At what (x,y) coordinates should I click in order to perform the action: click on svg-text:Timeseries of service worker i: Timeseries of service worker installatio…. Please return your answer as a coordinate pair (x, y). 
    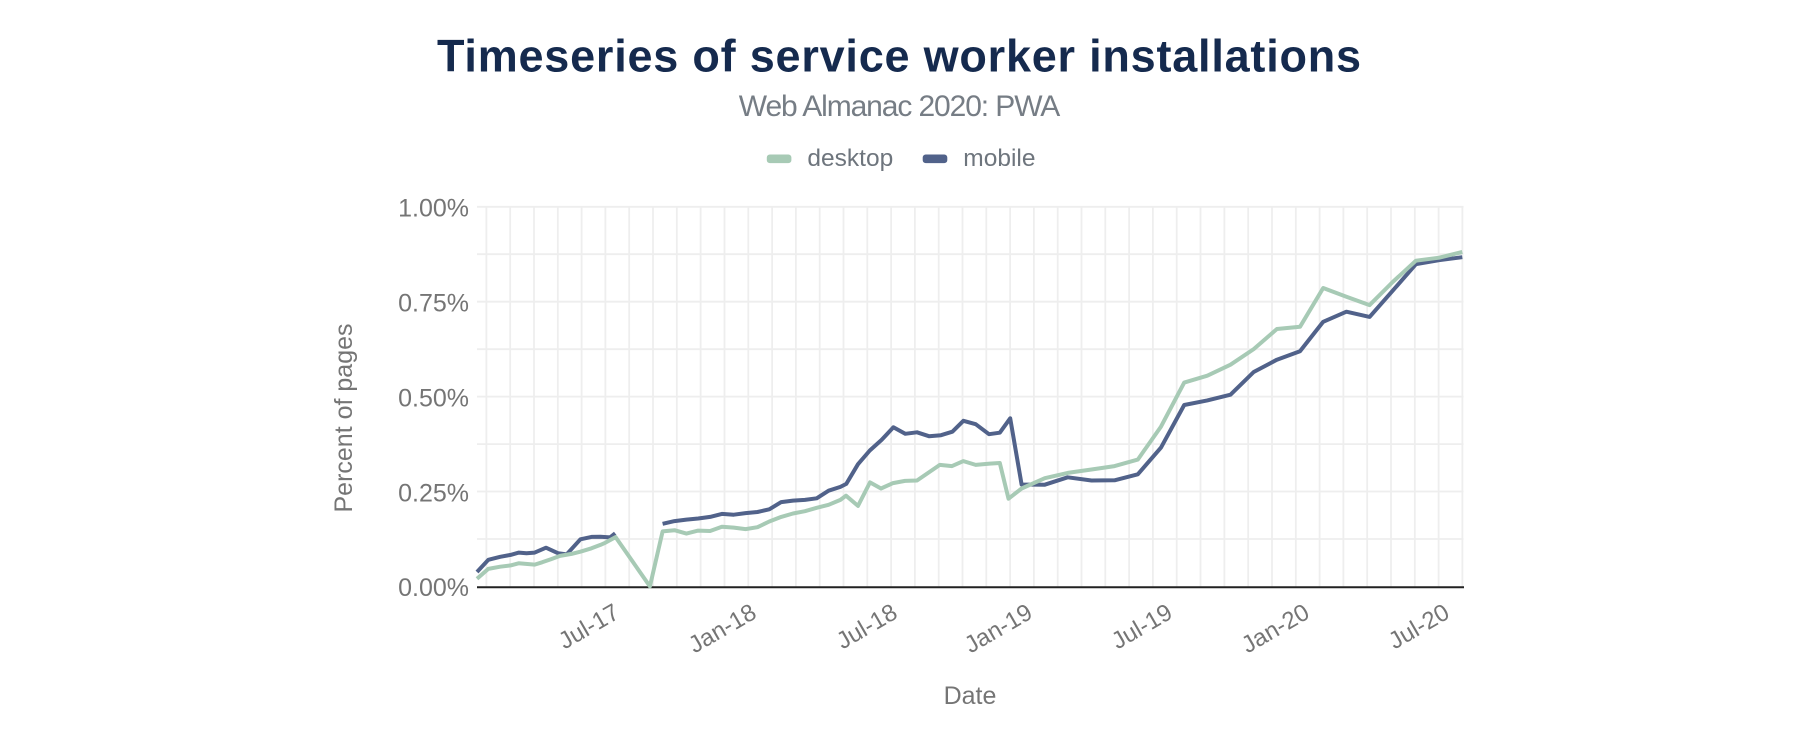
    Looking at the image, I should click on (899, 55).